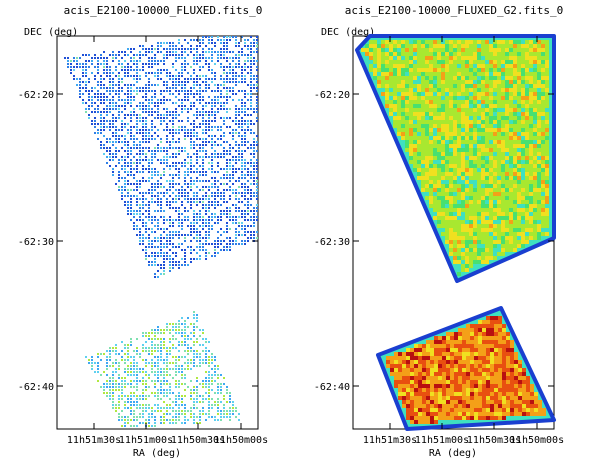 The image size is (600, 463). I want to click on heatmap-region-lower-field, so click(162, 369).